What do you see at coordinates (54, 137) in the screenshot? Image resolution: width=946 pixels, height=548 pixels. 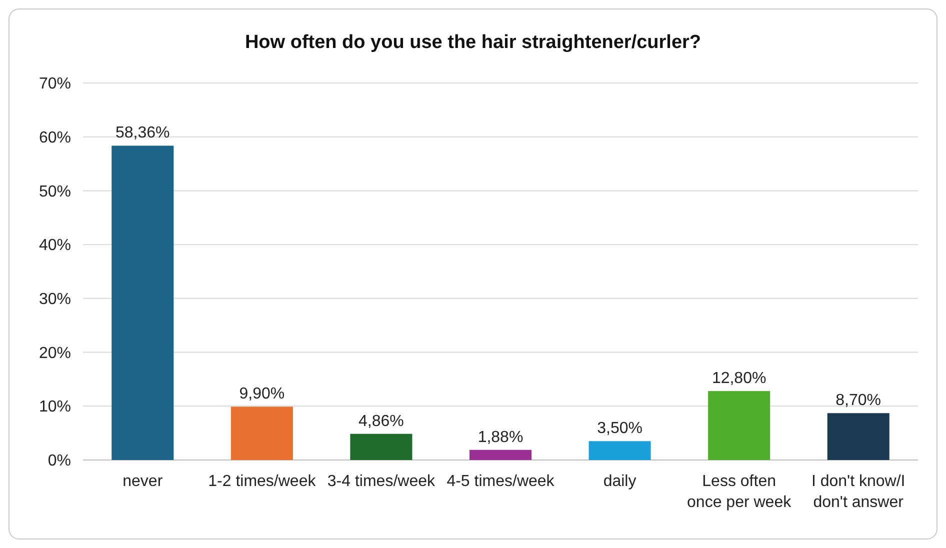 I see `y-tick-label: 60%` at bounding box center [54, 137].